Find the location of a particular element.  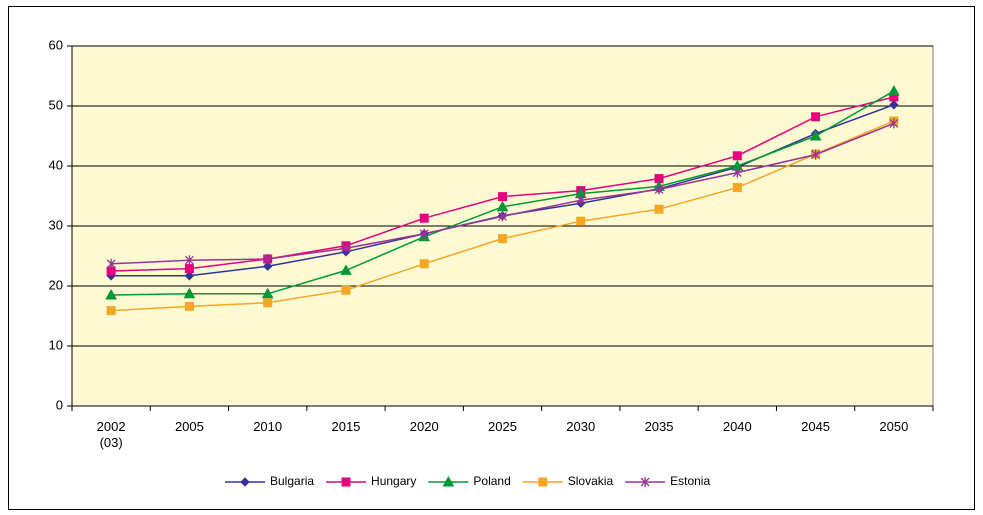

legend: Bulgaria Hungary Poland Slovakia Estonia is located at coordinates (467, 481).